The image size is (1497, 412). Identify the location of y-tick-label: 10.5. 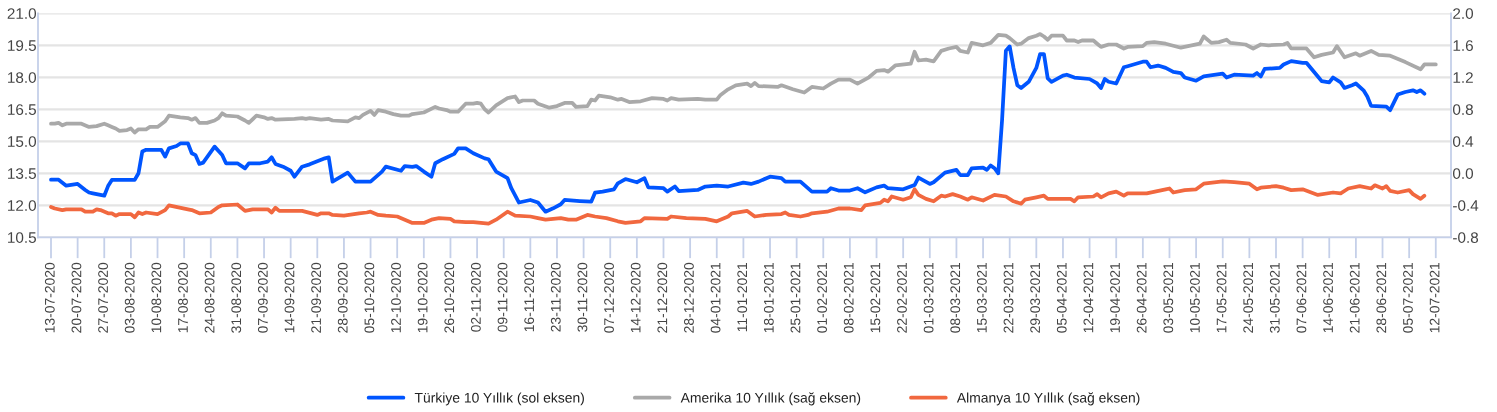
(22, 237).